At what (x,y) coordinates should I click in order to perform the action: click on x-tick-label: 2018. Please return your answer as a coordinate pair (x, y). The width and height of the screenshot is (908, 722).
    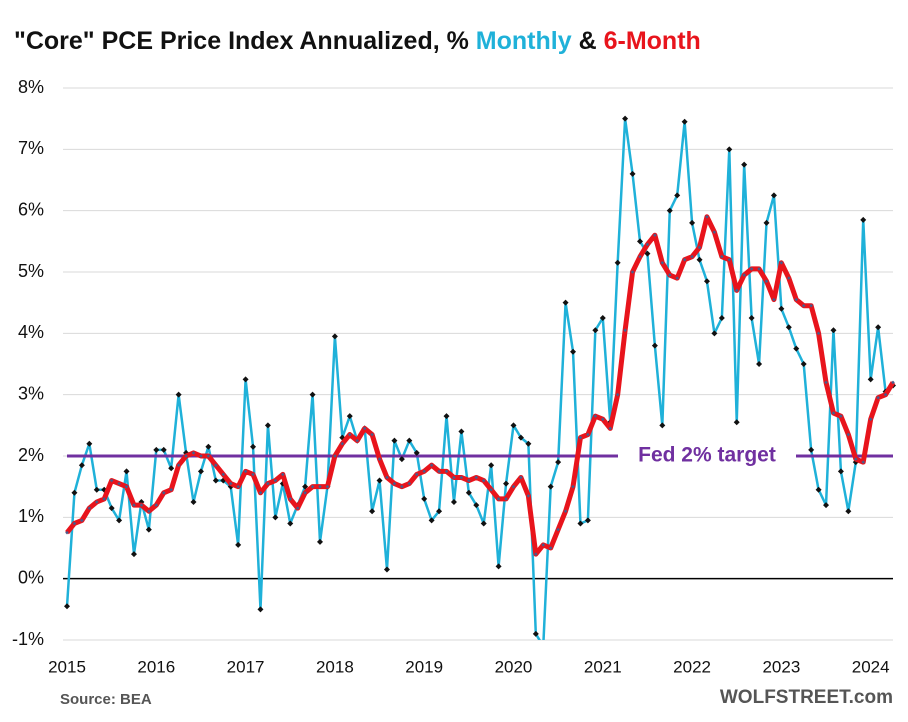
    Looking at the image, I should click on (335, 666).